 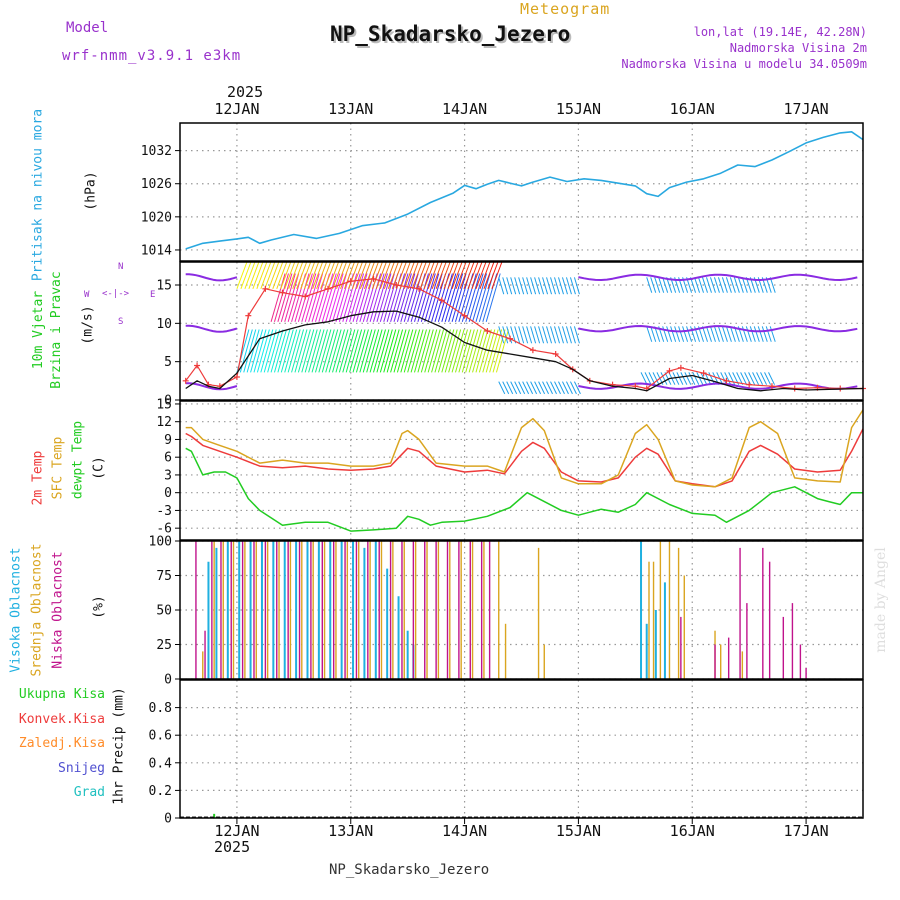 I want to click on station-lonlat: lon,lat (19.14E, 42.28N), so click(x=780, y=32).